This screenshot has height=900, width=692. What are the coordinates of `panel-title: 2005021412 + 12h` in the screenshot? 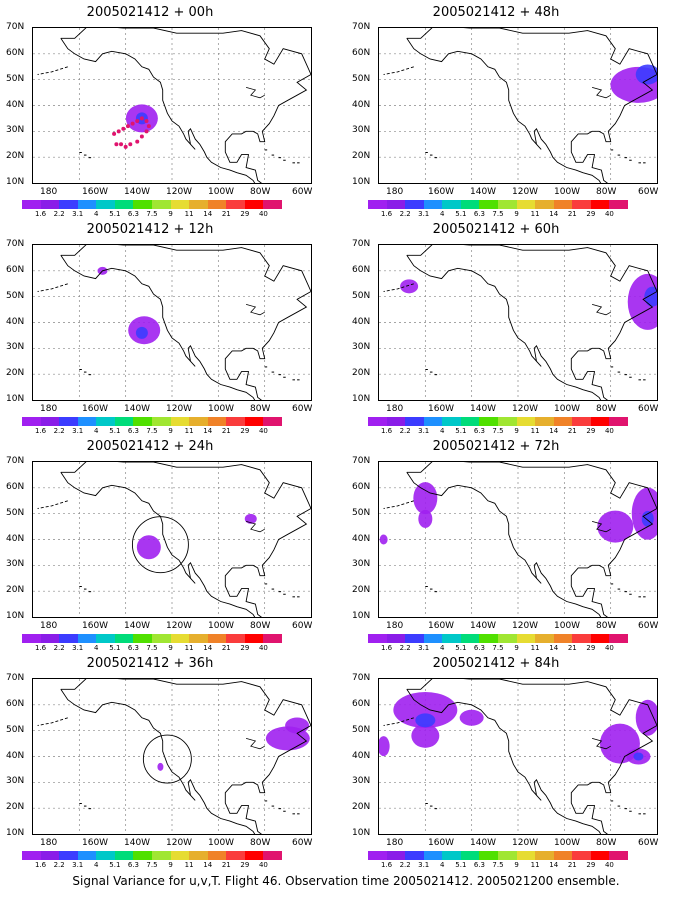 It's located at (150, 229).